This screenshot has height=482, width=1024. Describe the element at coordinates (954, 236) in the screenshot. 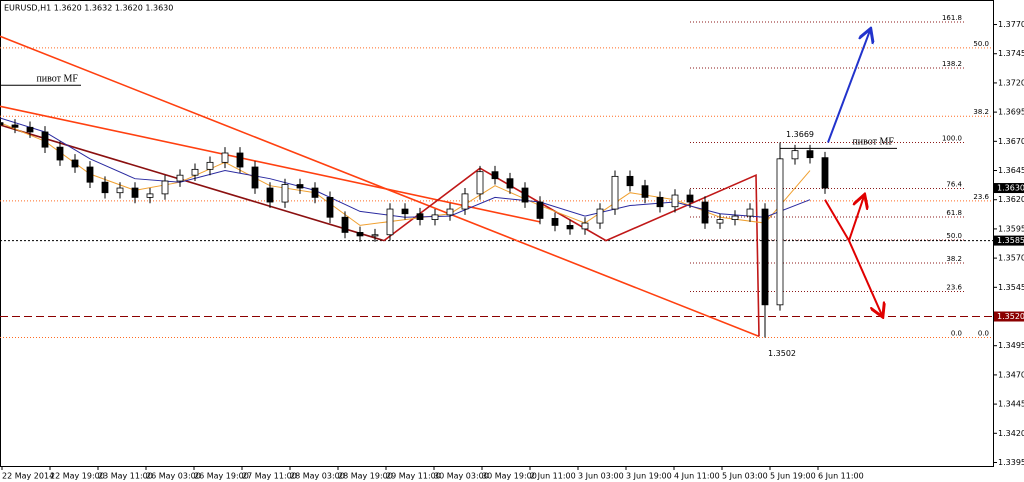

I see `fib-label: 50.0` at that location.